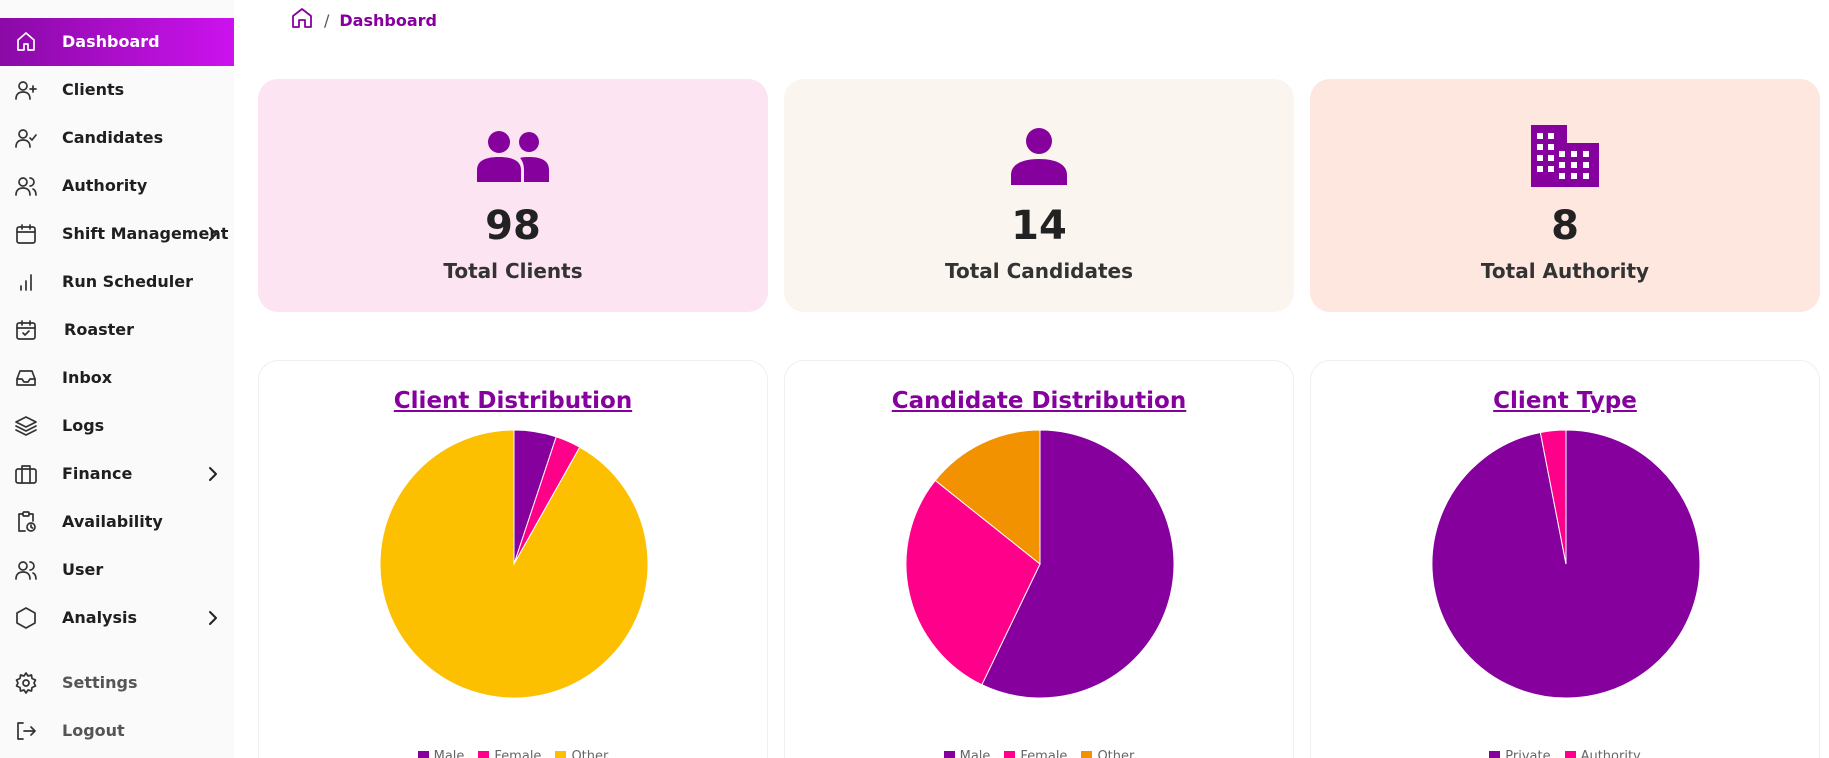 The width and height of the screenshot is (1829, 758). I want to click on pie-chart-client-distribution, so click(514, 564).